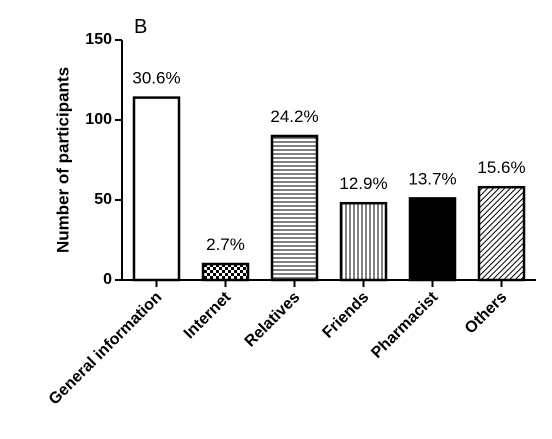  I want to click on bar-annotation: 2.7%, so click(225, 244).